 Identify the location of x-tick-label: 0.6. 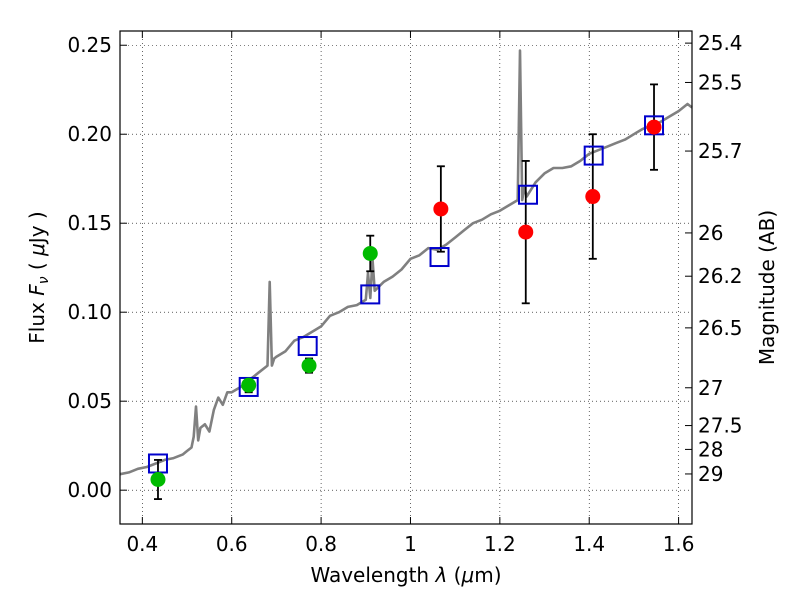
(232, 544).